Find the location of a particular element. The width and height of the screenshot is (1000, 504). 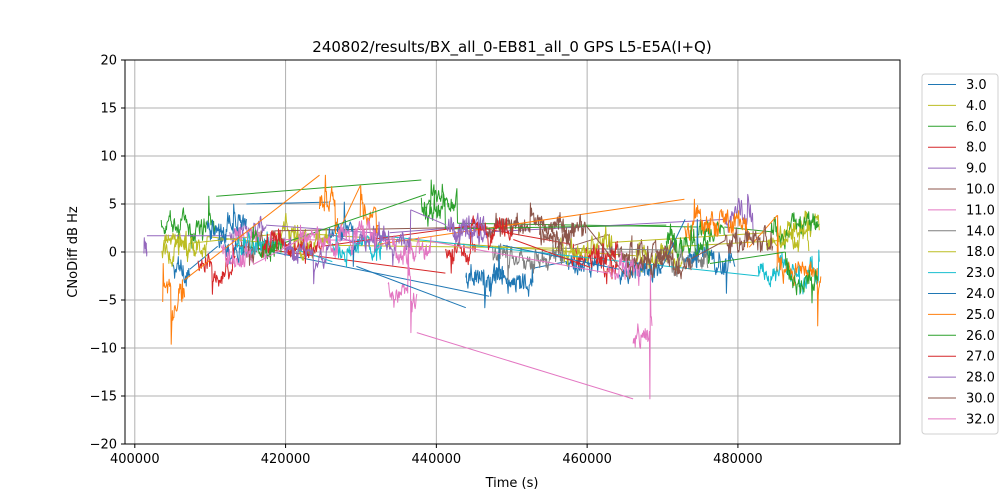

series-connector-11.0 is located at coordinates (525, 366).